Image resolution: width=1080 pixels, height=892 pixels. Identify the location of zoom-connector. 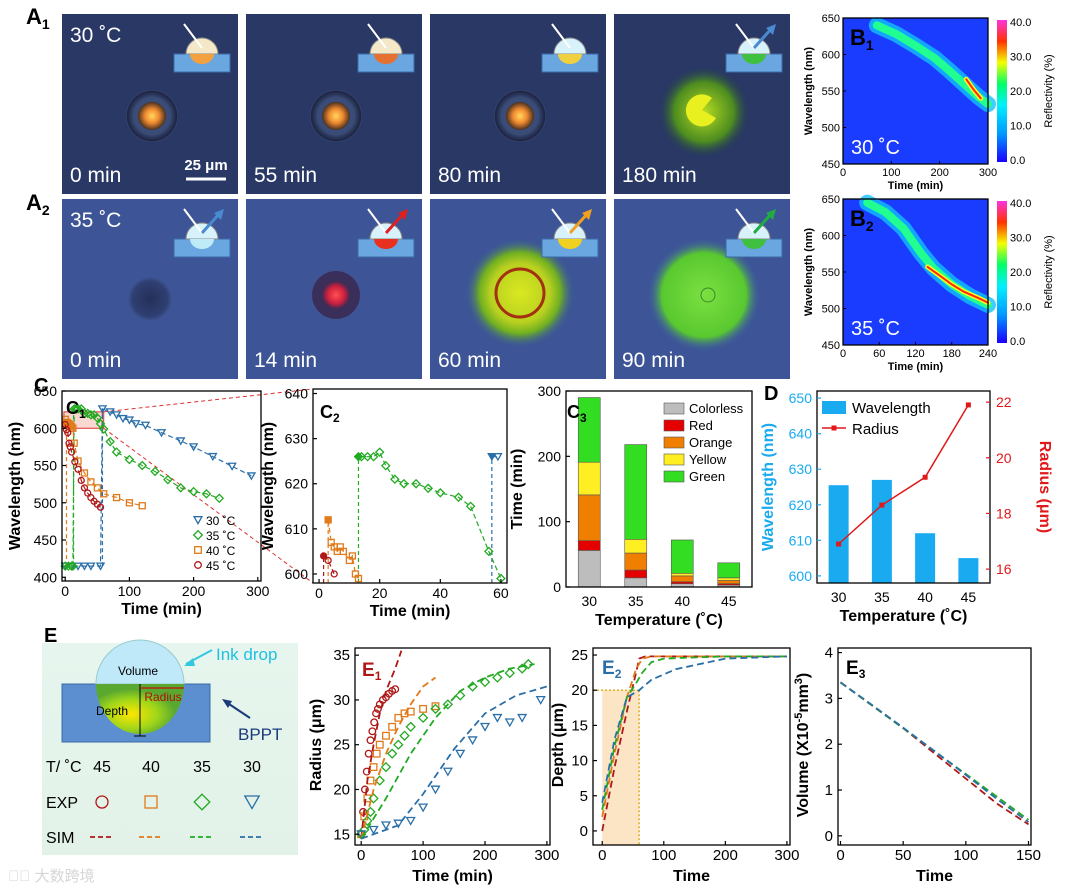
(208, 505).